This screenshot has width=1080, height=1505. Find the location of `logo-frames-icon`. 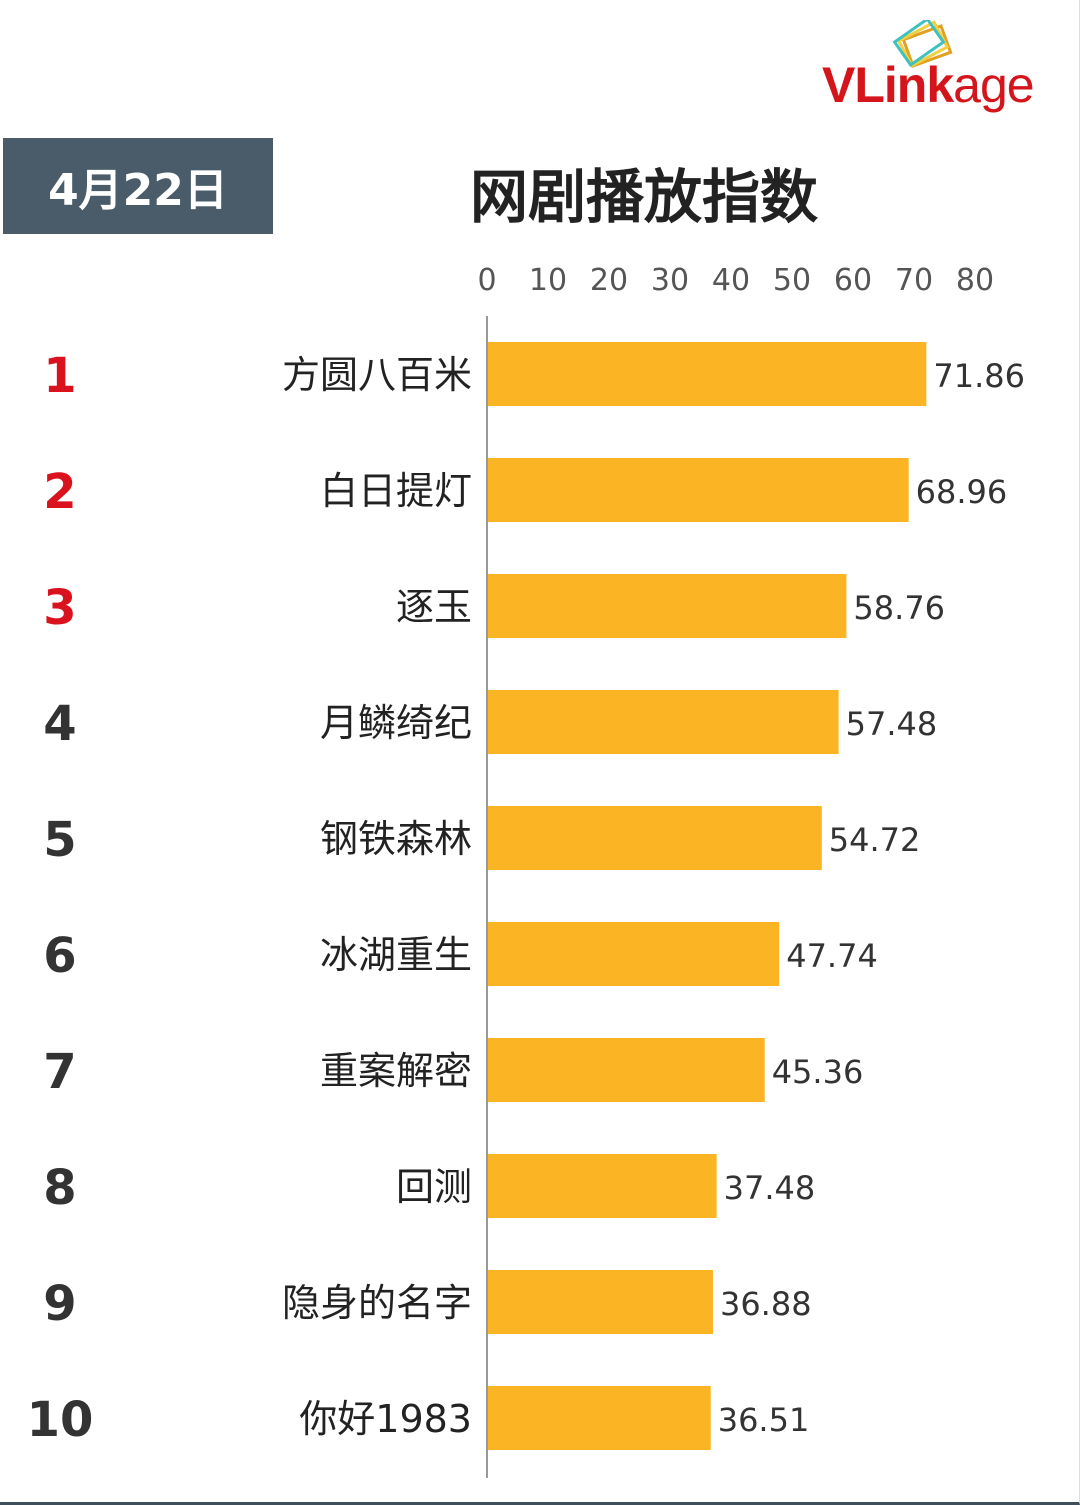

logo-frames-icon is located at coordinates (922, 44).